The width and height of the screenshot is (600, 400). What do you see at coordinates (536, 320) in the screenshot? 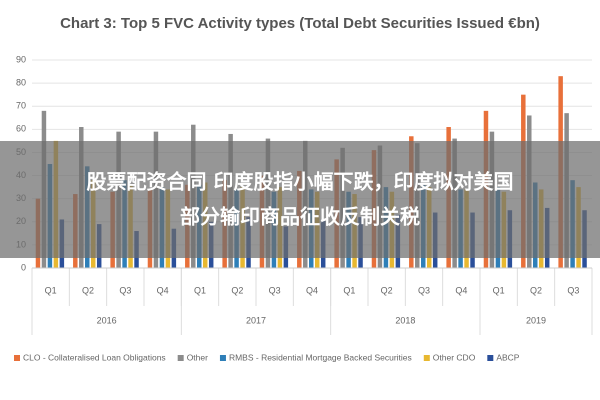
I see `group-label: 2019` at bounding box center [536, 320].